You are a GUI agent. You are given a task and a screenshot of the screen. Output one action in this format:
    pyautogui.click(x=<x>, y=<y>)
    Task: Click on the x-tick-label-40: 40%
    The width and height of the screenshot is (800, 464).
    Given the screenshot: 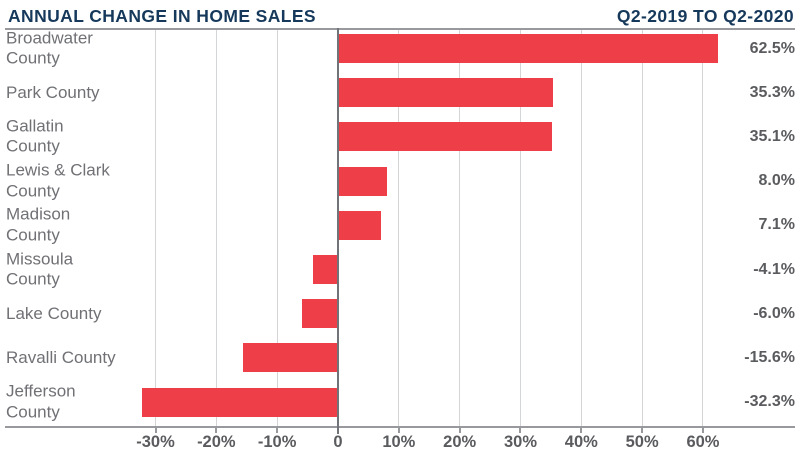 What is the action you would take?
    pyautogui.click(x=581, y=442)
    